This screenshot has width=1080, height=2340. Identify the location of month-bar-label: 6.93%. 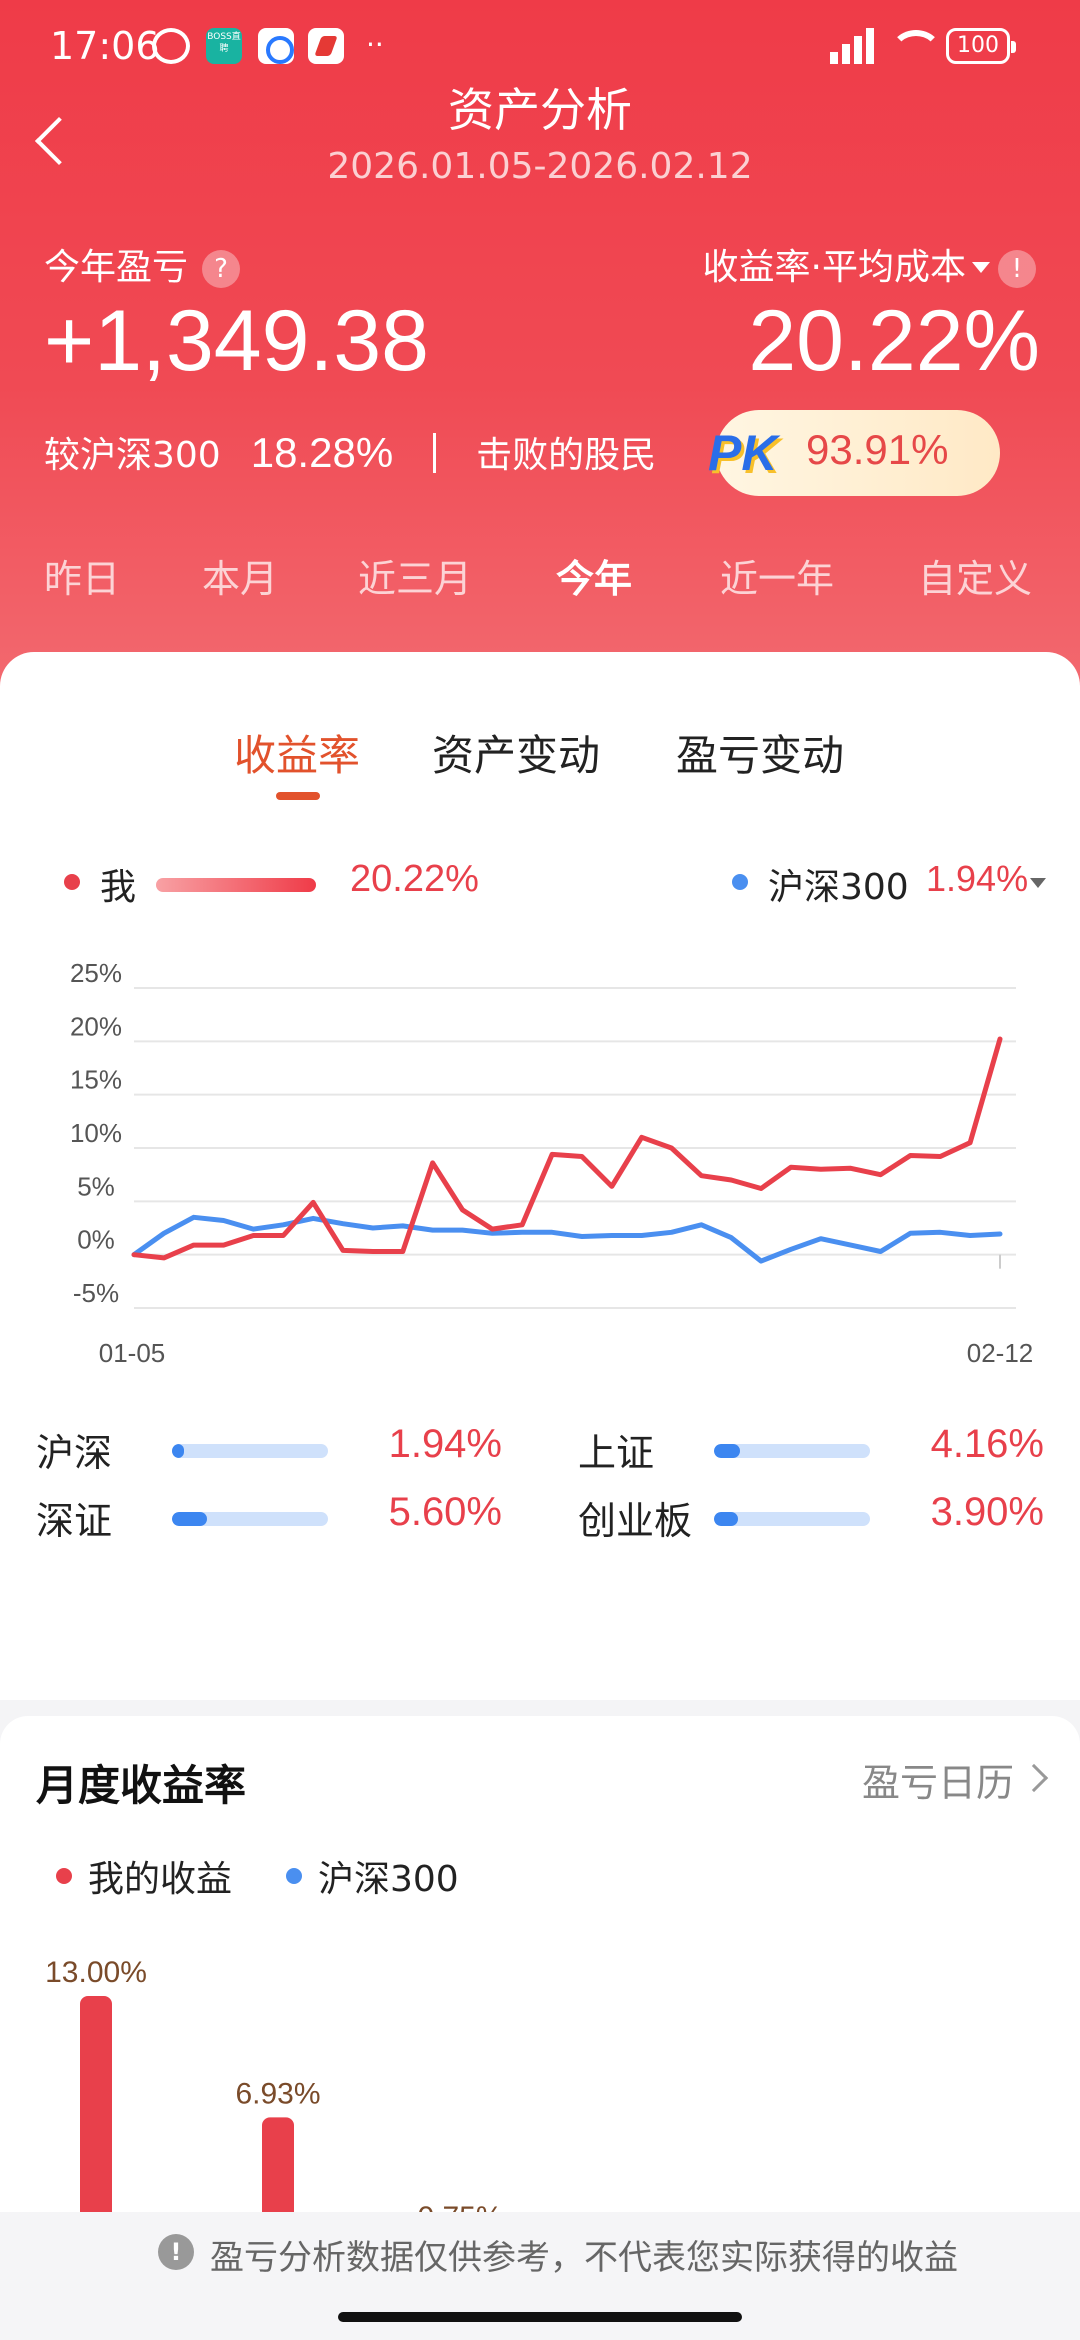
(277, 2093).